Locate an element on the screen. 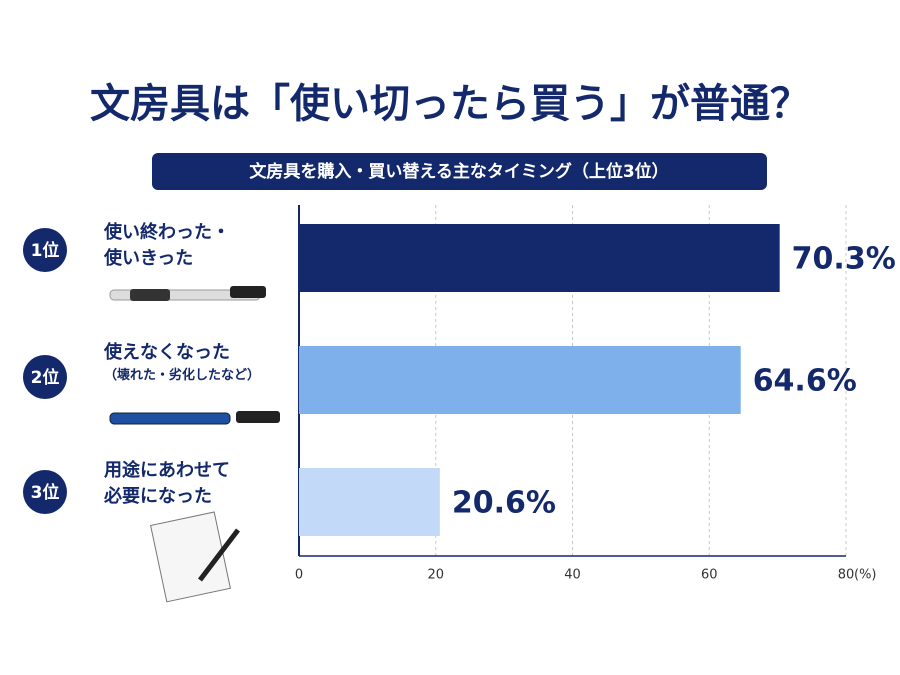 Image resolution: width=900 pixels, height=675 pixels. value-label: 70.3% is located at coordinates (844, 259).